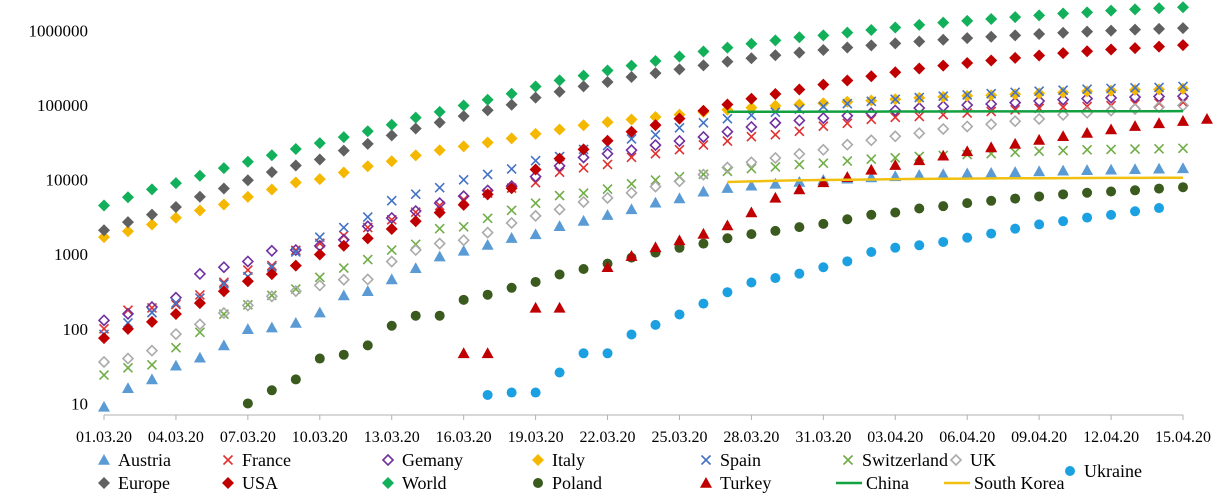  I want to click on legend-item-china: China, so click(872, 483).